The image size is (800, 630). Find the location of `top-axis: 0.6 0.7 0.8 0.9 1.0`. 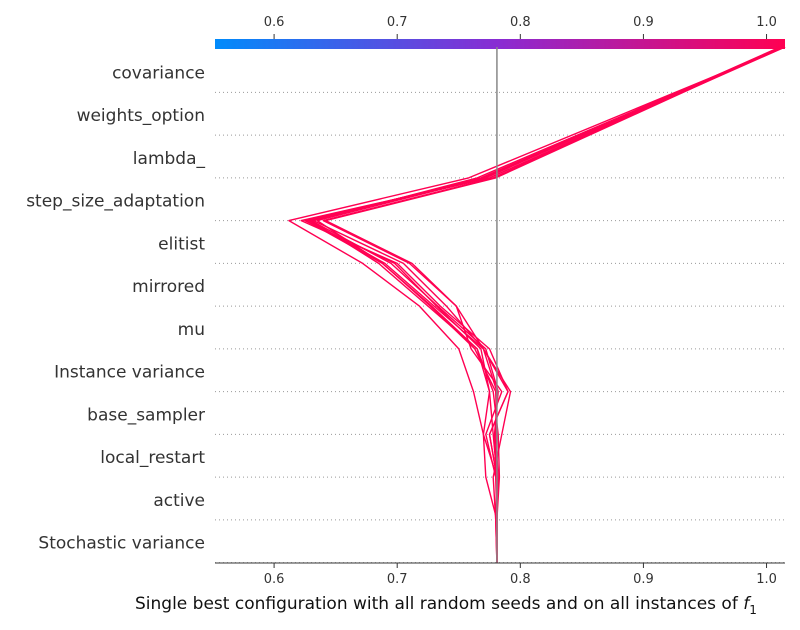

top-axis: 0.6 0.7 0.8 0.9 1.0 is located at coordinates (520, 27).